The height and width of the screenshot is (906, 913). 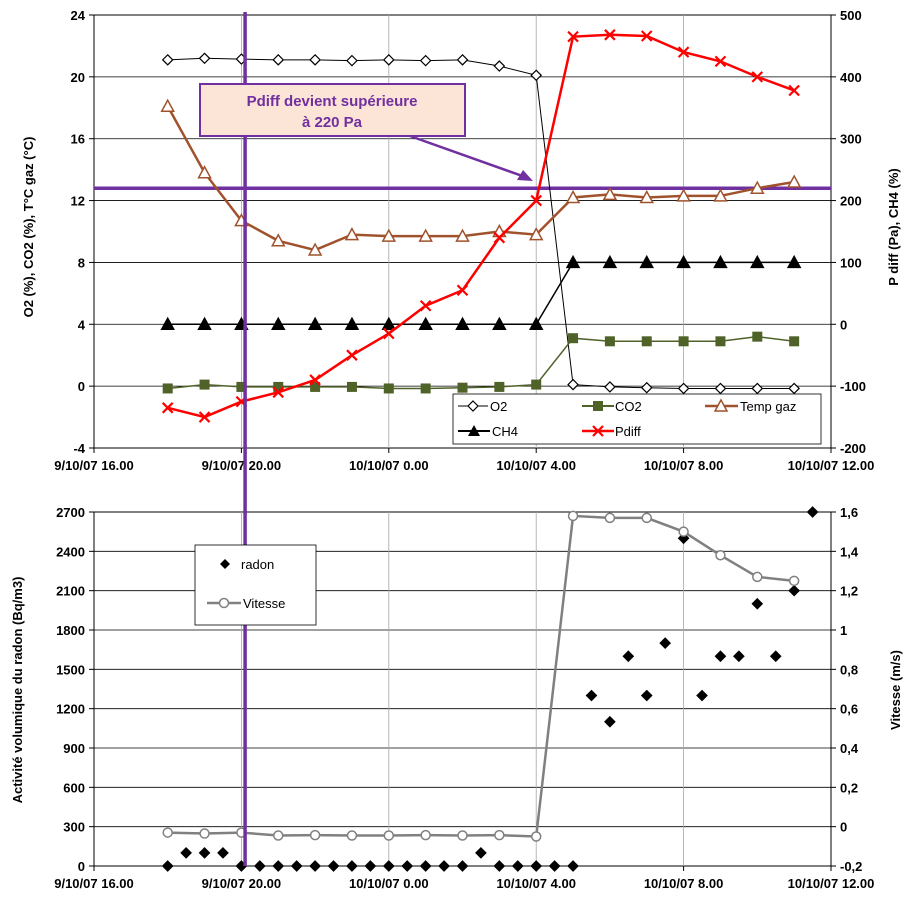 I want to click on legend-o2-label: O2, so click(x=498, y=406).